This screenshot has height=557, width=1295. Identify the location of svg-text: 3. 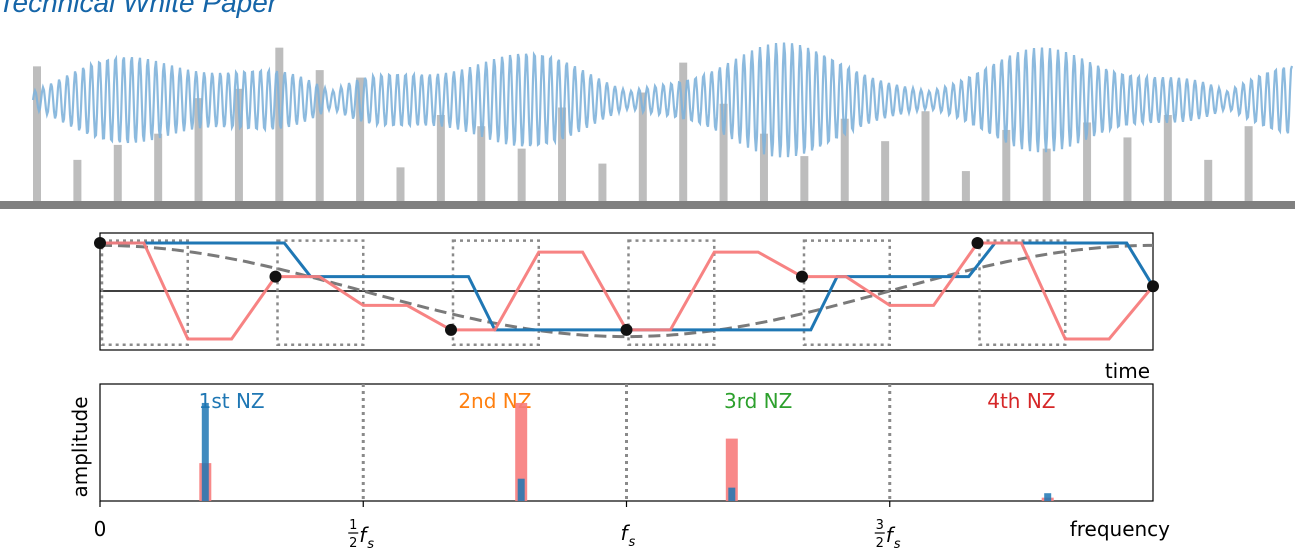
(880, 525).